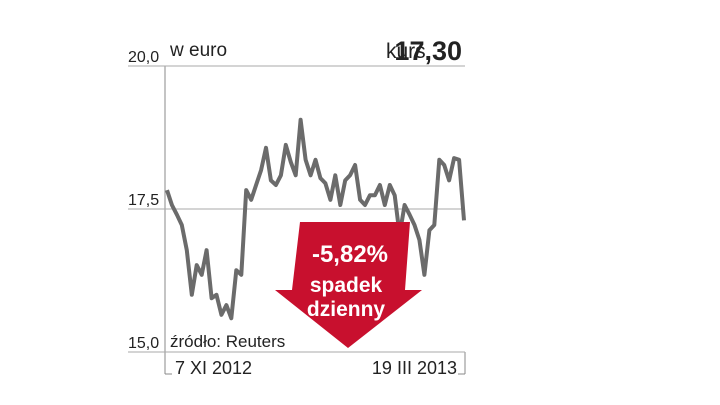  Describe the element at coordinates (198, 50) in the screenshot. I see `subtitle: w euro` at that location.